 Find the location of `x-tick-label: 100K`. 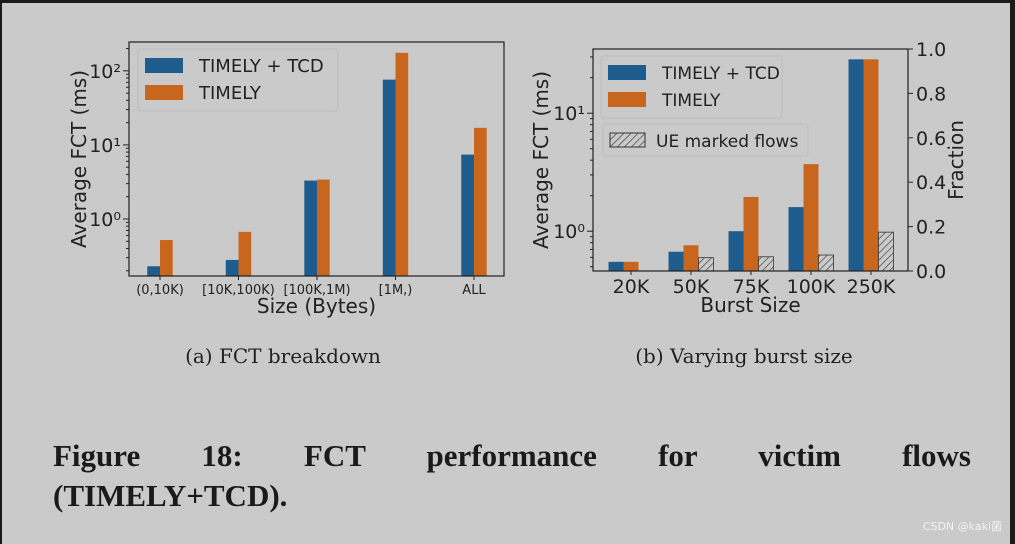

x-tick-label: 100K is located at coordinates (811, 287).